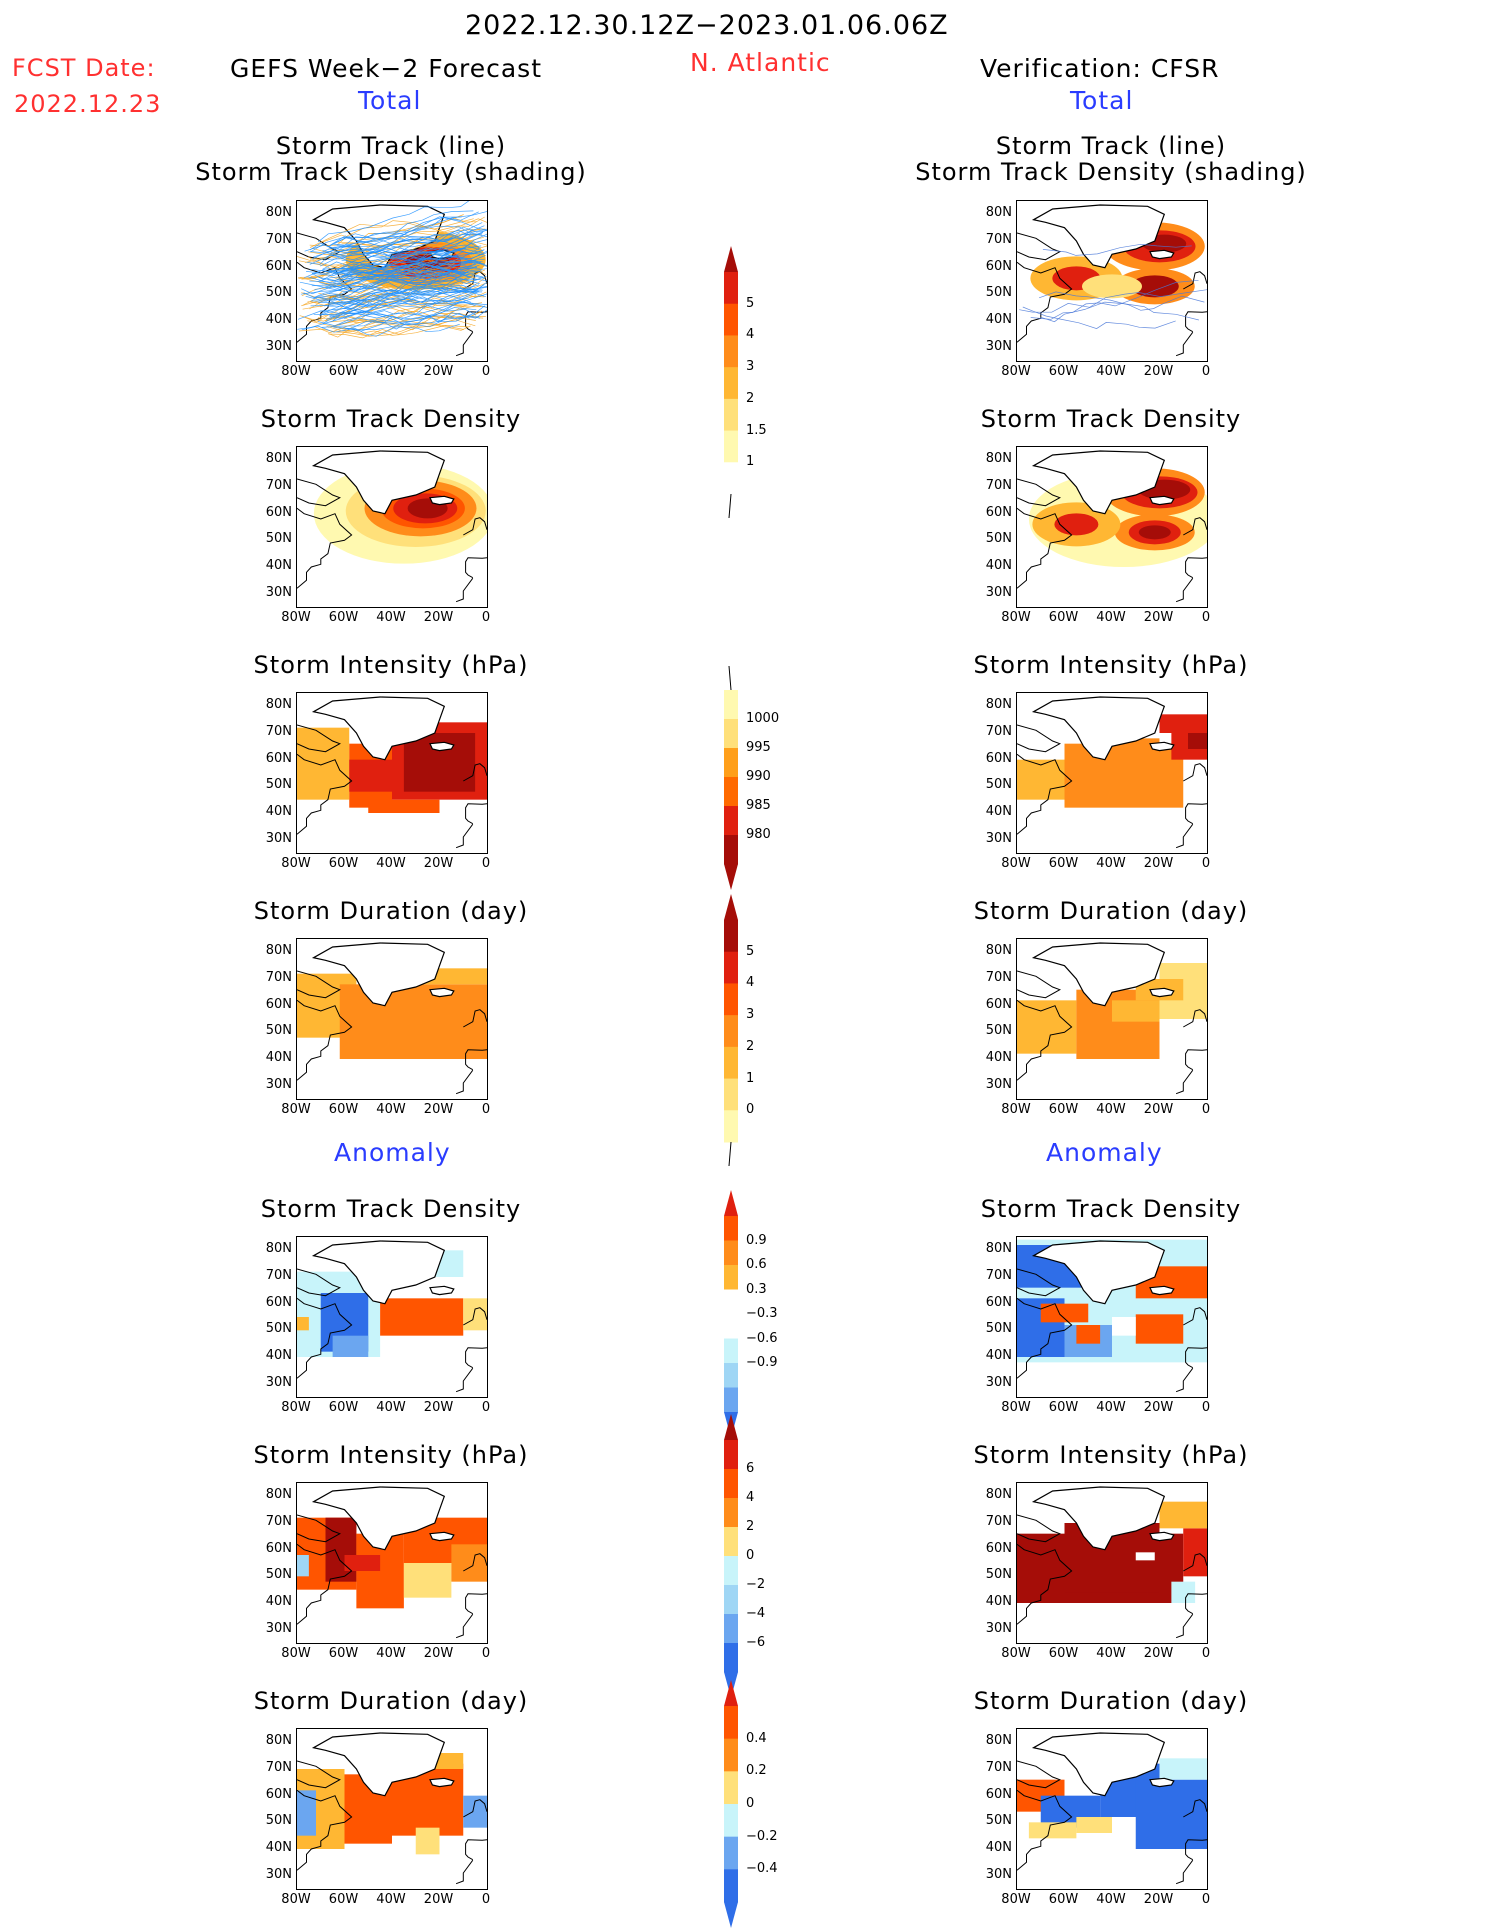 This screenshot has height=1932, width=1487. What do you see at coordinates (750, 951) in the screenshot?
I see `colorbar-tick-label: 5` at bounding box center [750, 951].